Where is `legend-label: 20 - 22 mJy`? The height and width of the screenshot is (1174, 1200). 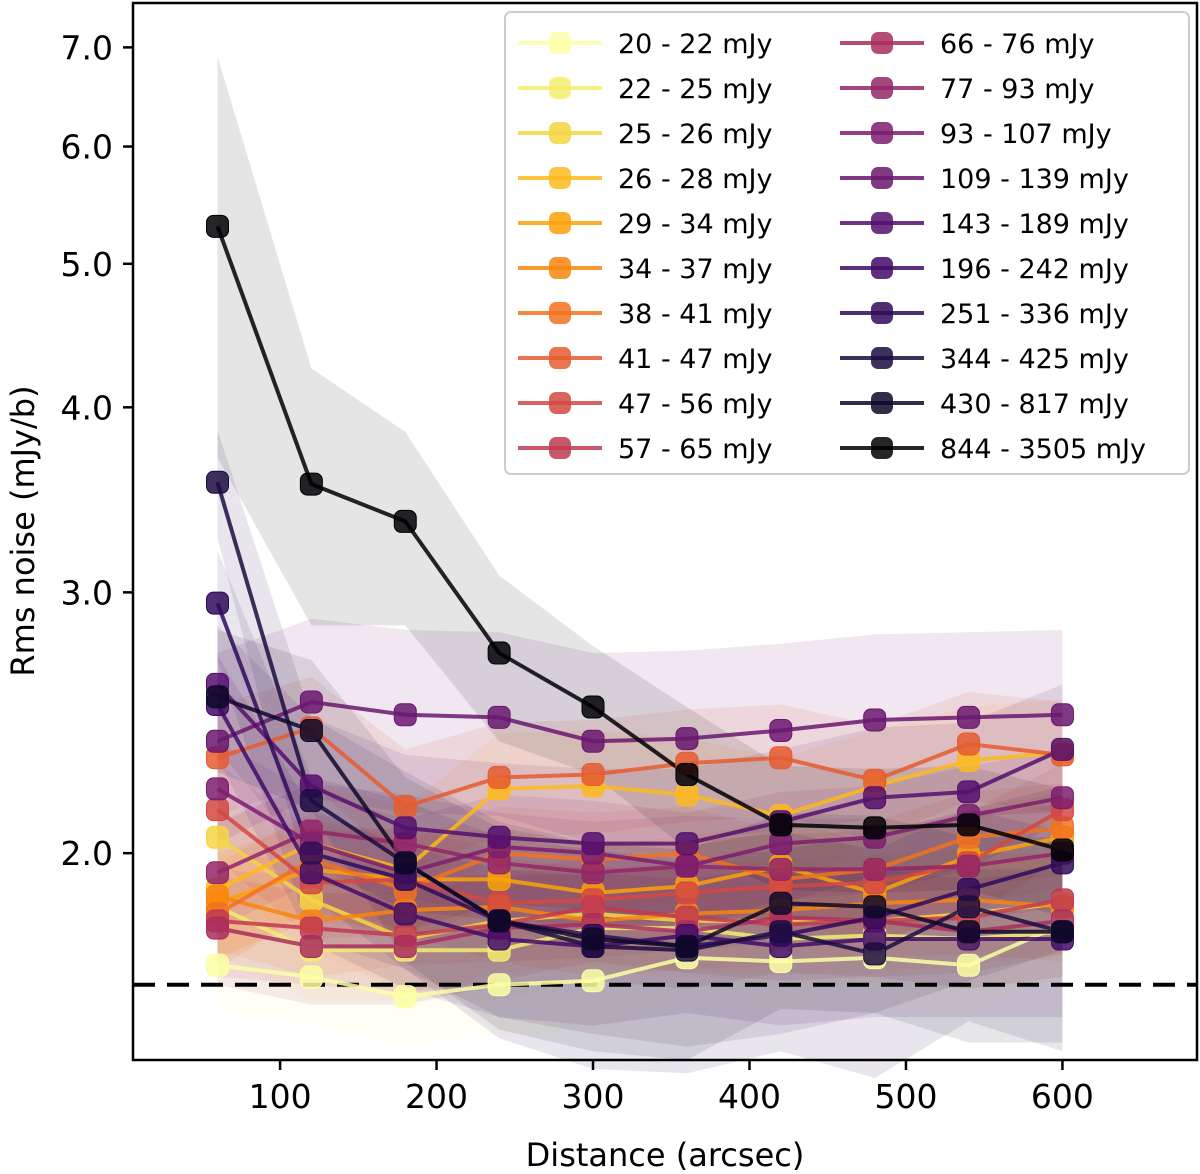 legend-label: 20 - 22 mJy is located at coordinates (695, 44).